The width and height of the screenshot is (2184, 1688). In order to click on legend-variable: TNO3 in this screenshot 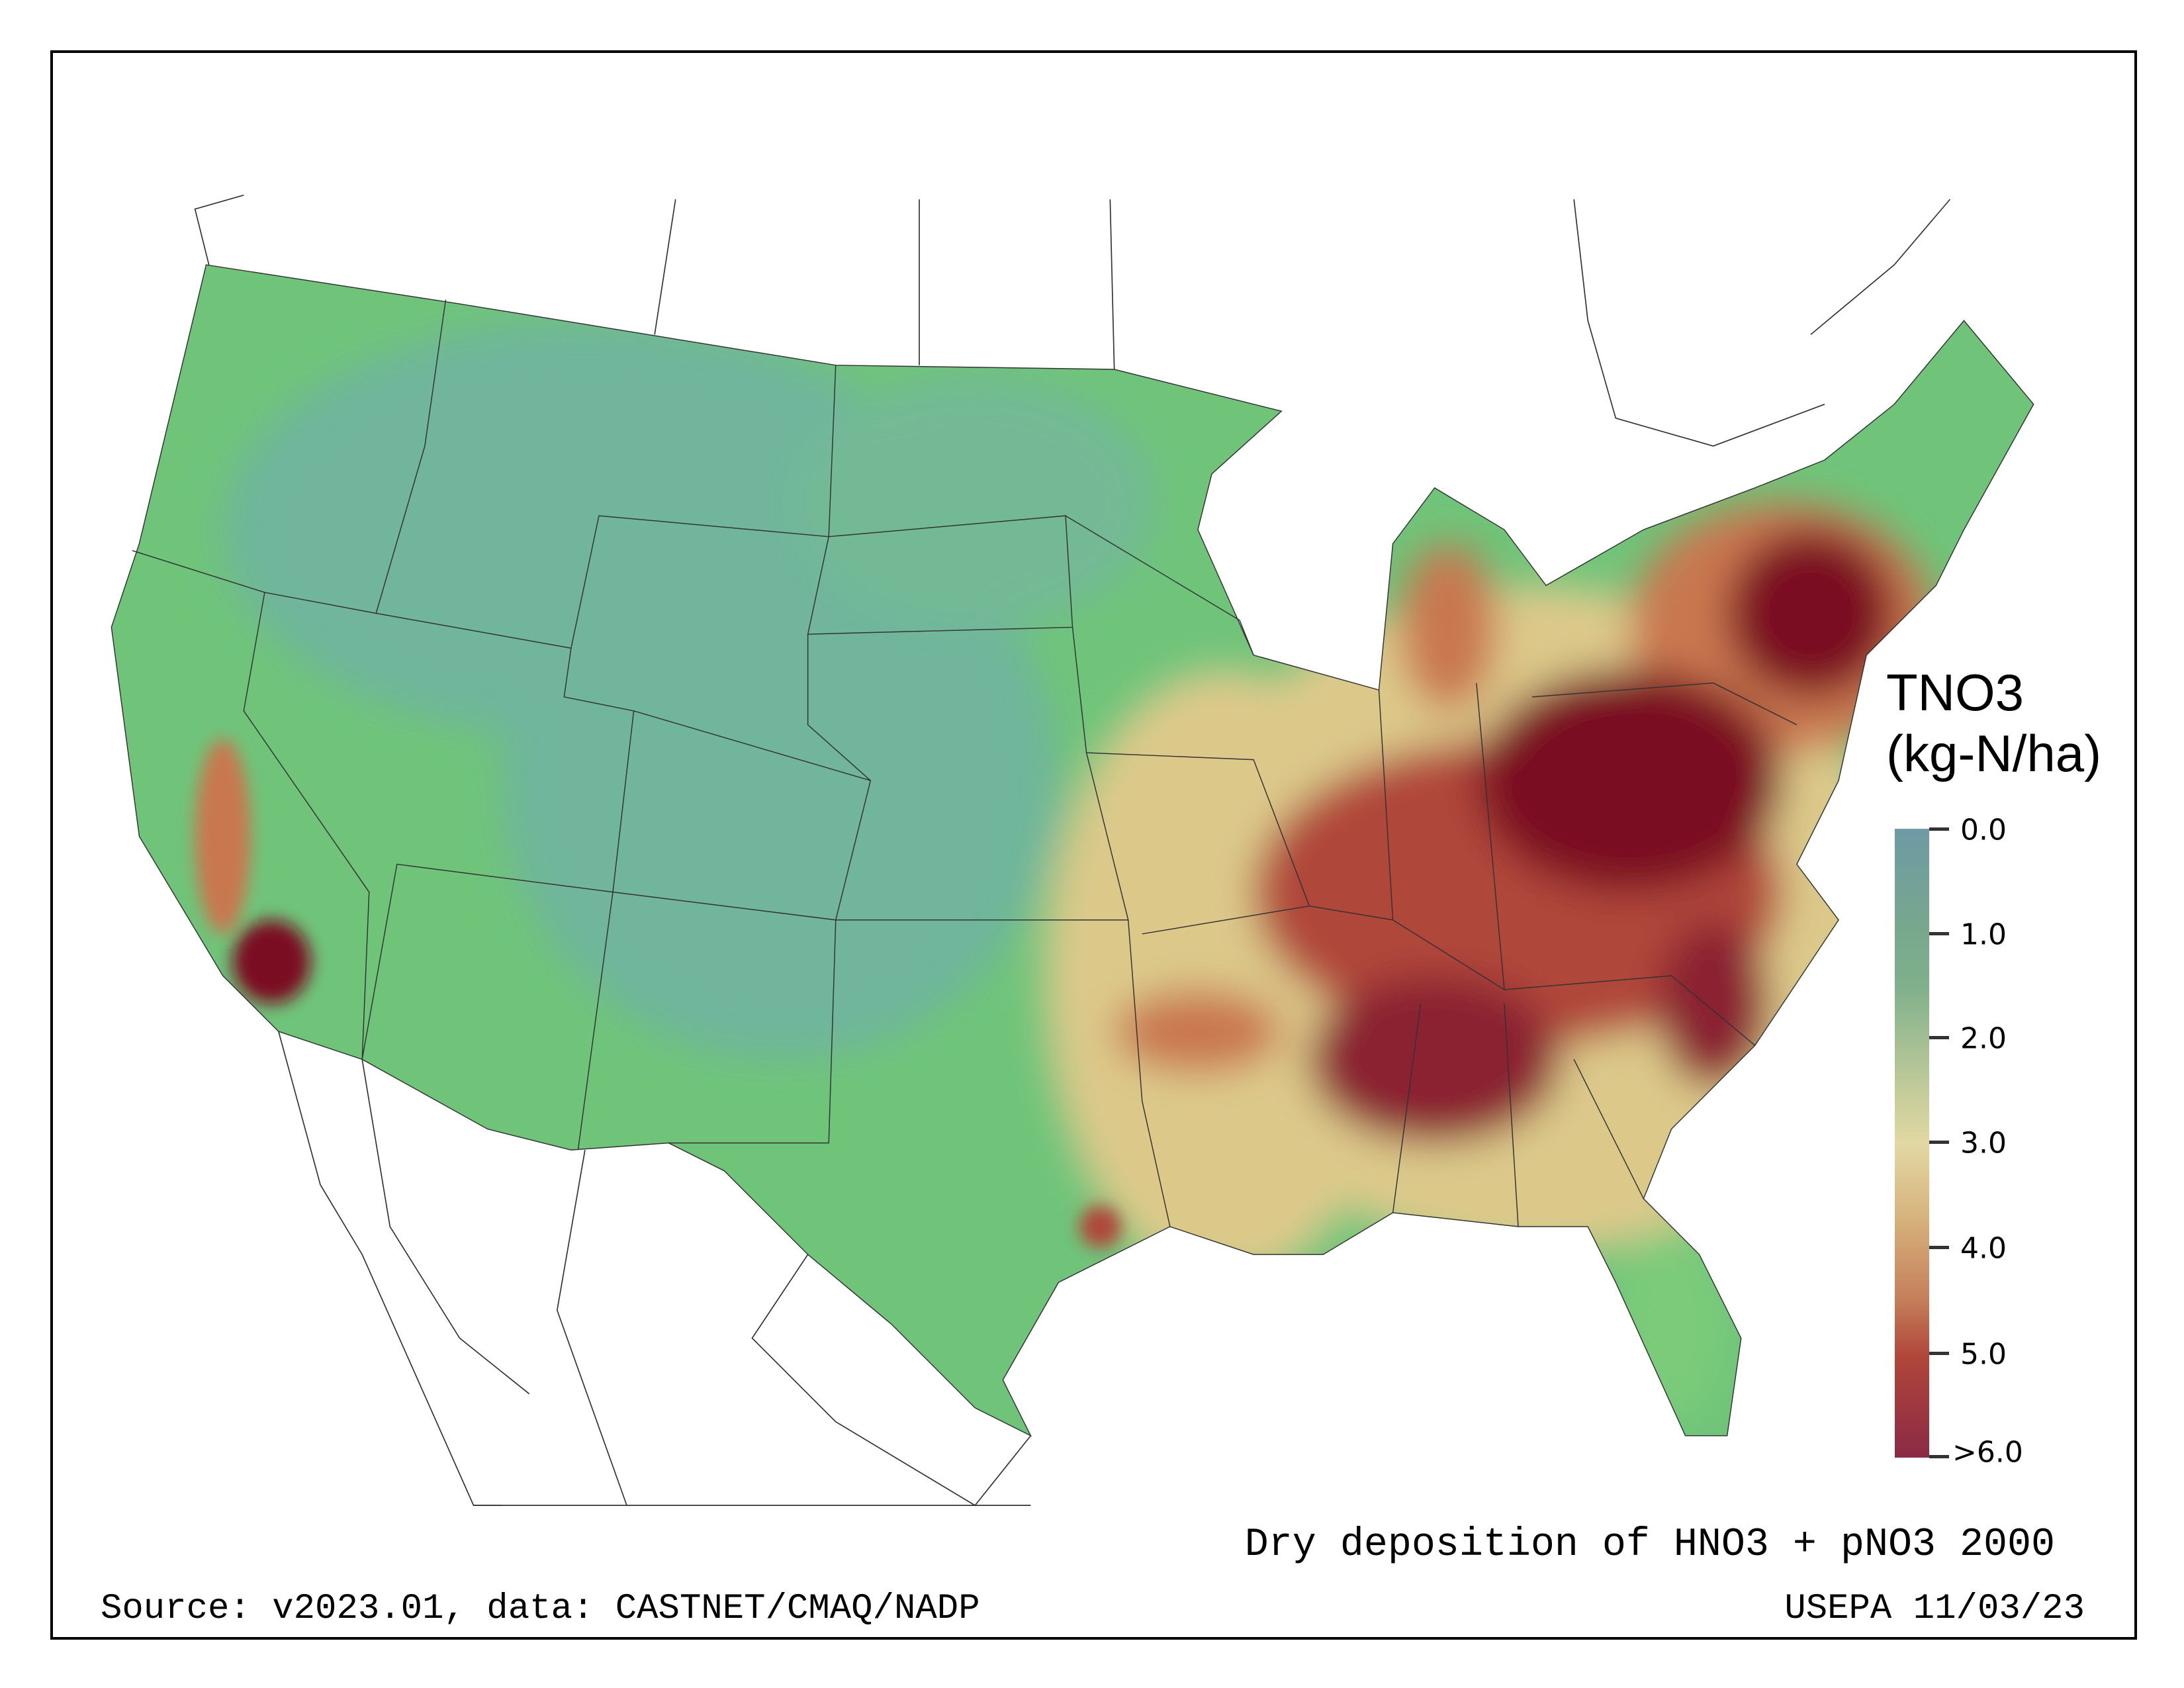, I will do `click(1955, 692)`.